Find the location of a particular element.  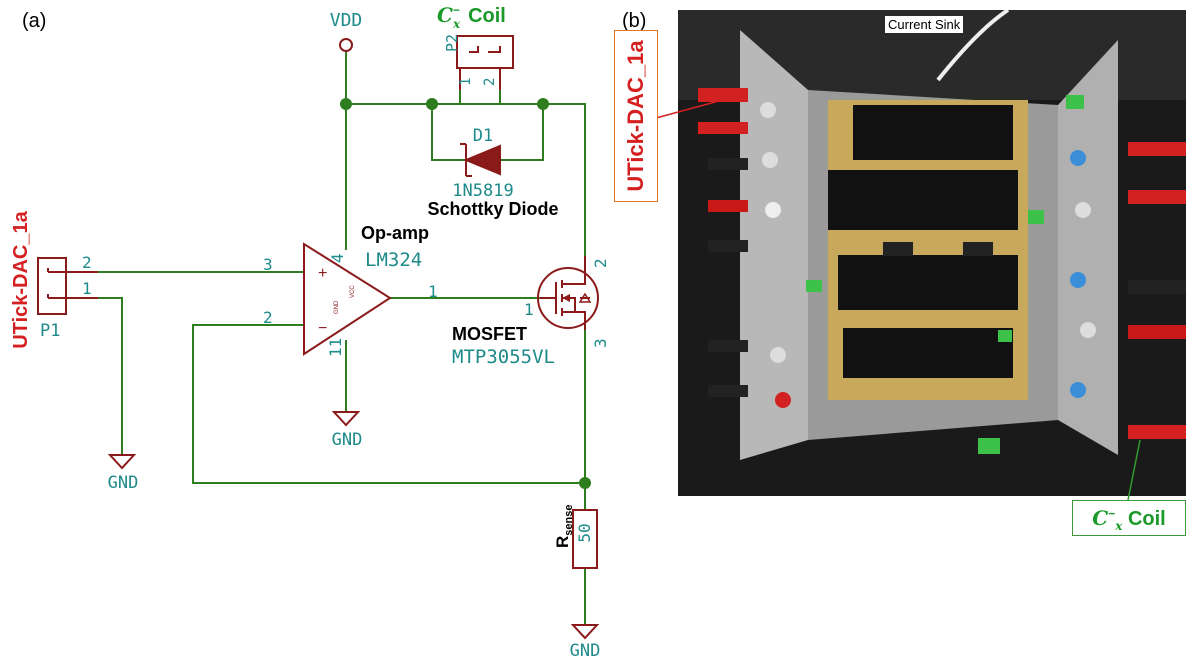

panel-b-label: (b) is located at coordinates (634, 21).